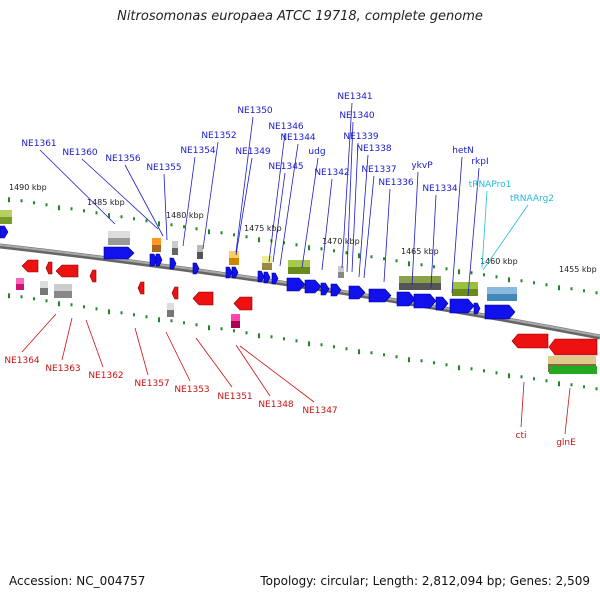 The image size is (600, 600). I want to click on gene-label: NE1349, so click(253, 152).